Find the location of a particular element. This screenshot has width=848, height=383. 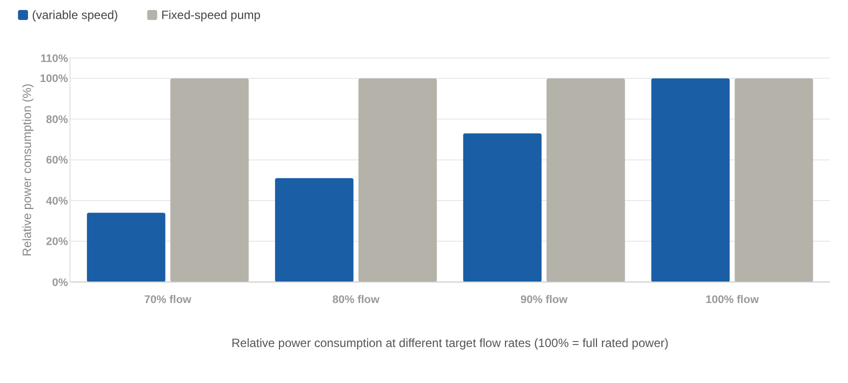

x-tick-label: 70% flow is located at coordinates (168, 300).